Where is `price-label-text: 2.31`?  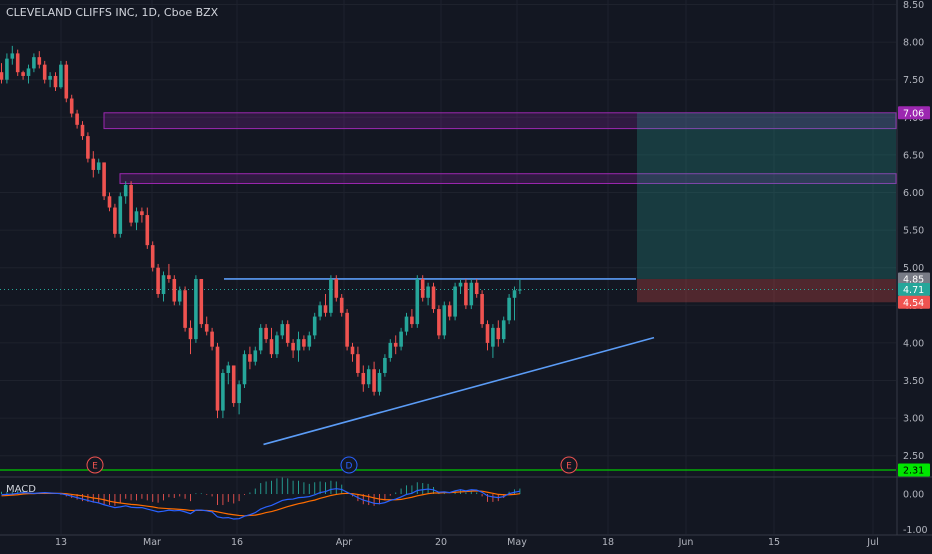 price-label-text: 2.31 is located at coordinates (913, 470).